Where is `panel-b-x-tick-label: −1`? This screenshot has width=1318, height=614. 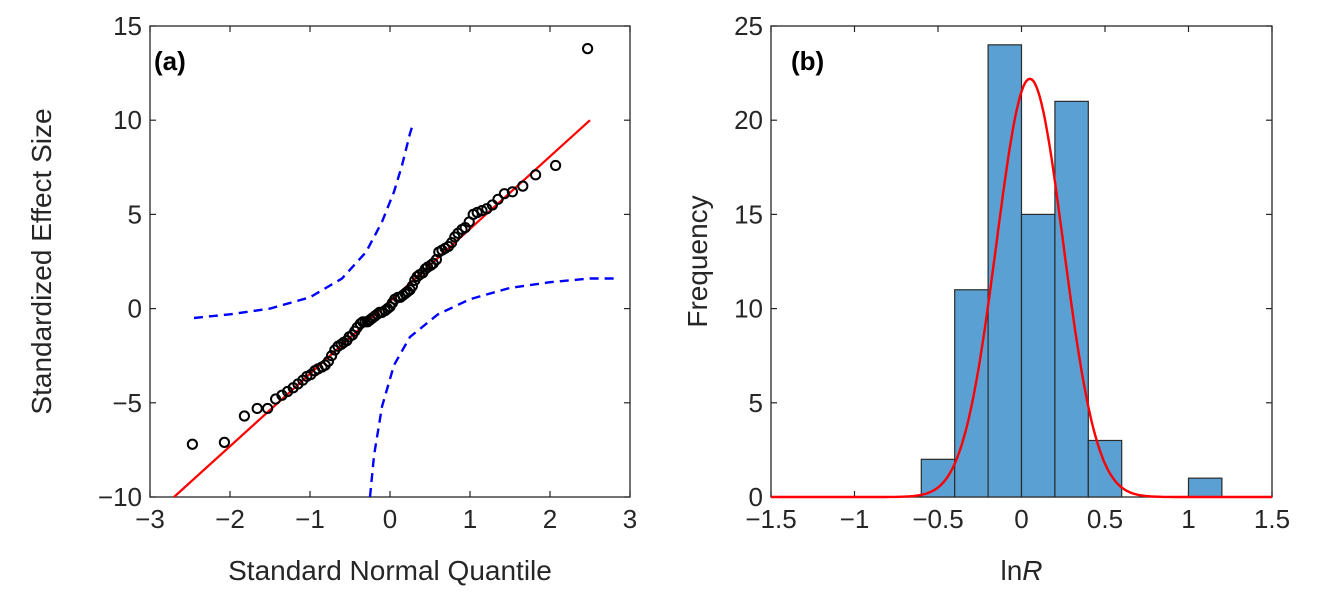 panel-b-x-tick-label: −1 is located at coordinates (855, 519).